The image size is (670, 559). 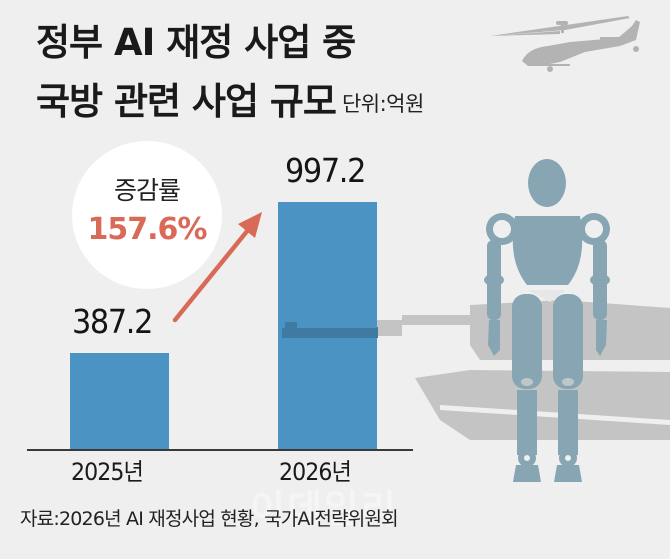 What do you see at coordinates (382, 104) in the screenshot?
I see `unit-label: 단위:억원` at bounding box center [382, 104].